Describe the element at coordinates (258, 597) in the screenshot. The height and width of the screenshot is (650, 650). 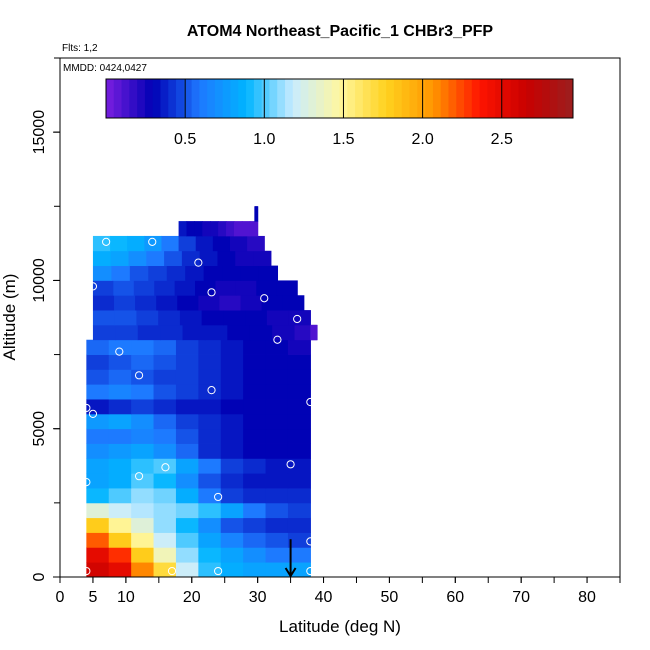
I see `x-tick-label: 30` at that location.